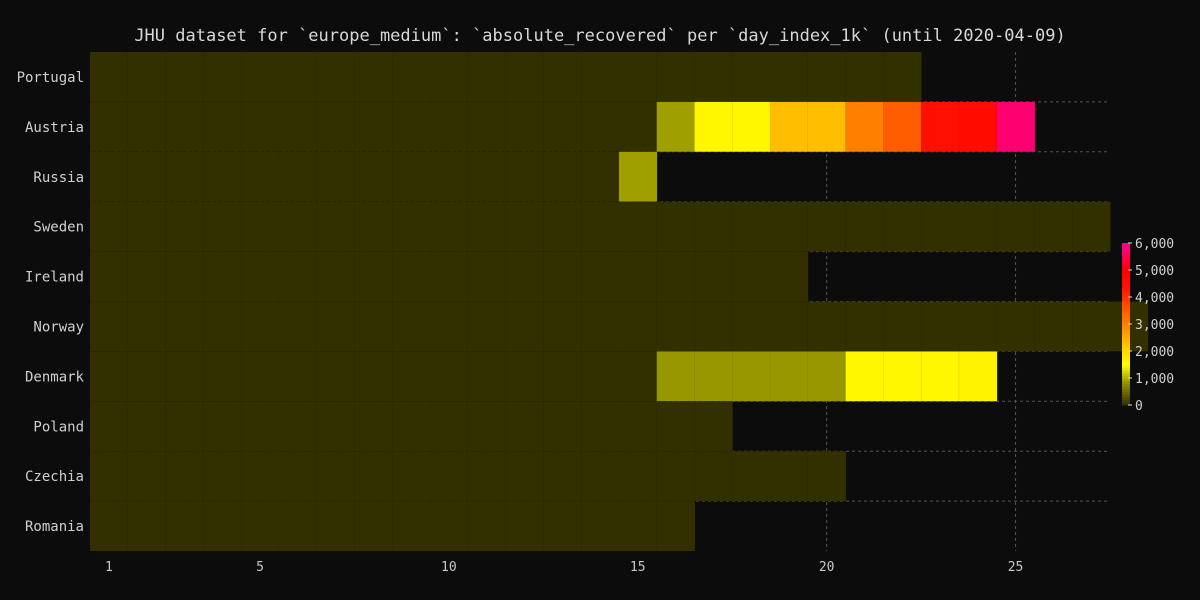  What do you see at coordinates (1154, 271) in the screenshot?
I see `colorbar-tick-label: 5,000` at bounding box center [1154, 271].